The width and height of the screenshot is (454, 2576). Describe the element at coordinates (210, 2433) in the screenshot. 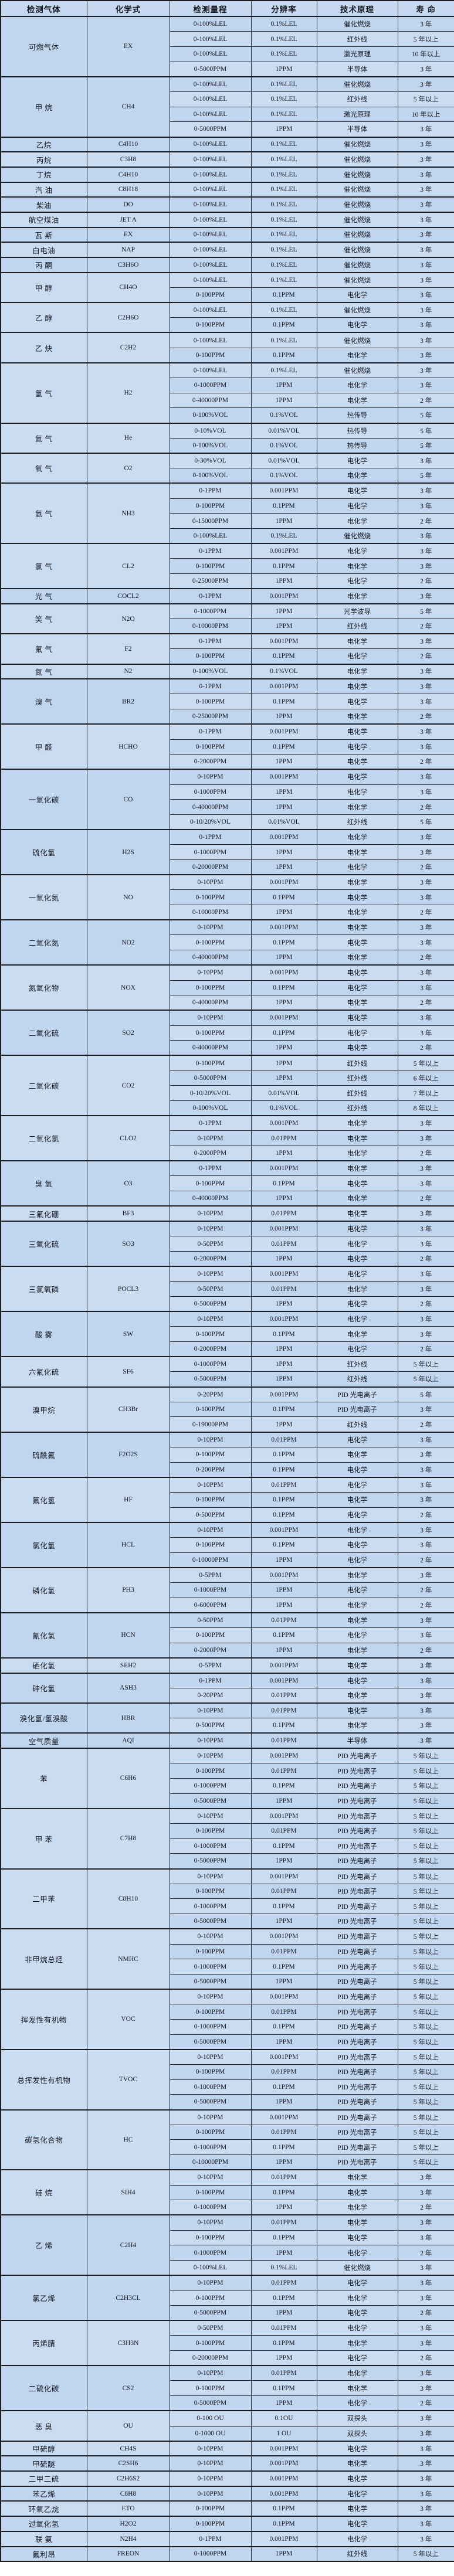

I see `cell-range: 0-1000 OU` at that location.